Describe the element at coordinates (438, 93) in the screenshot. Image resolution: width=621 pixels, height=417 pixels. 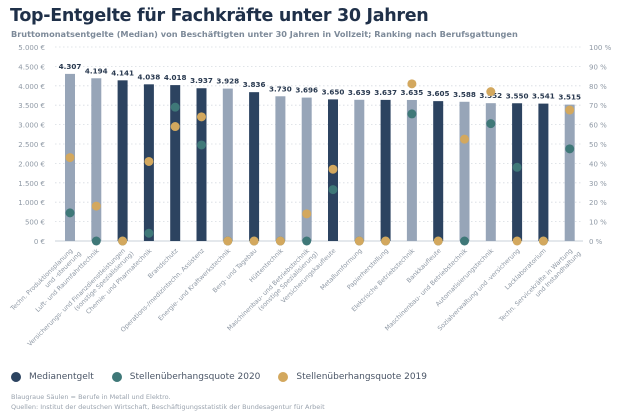
I see `bar-value-label: 3.605` at that location.